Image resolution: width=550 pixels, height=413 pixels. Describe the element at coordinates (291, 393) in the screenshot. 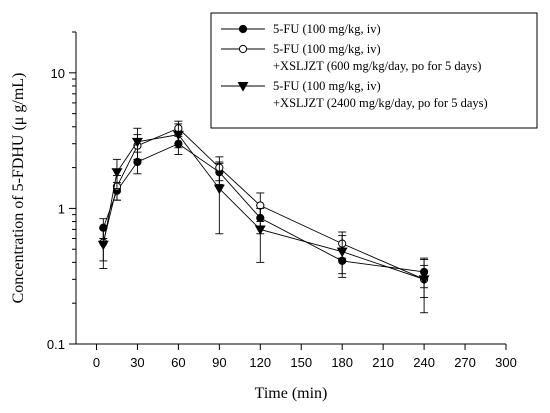

I see `x-axis-title: Time (min)` at that location.